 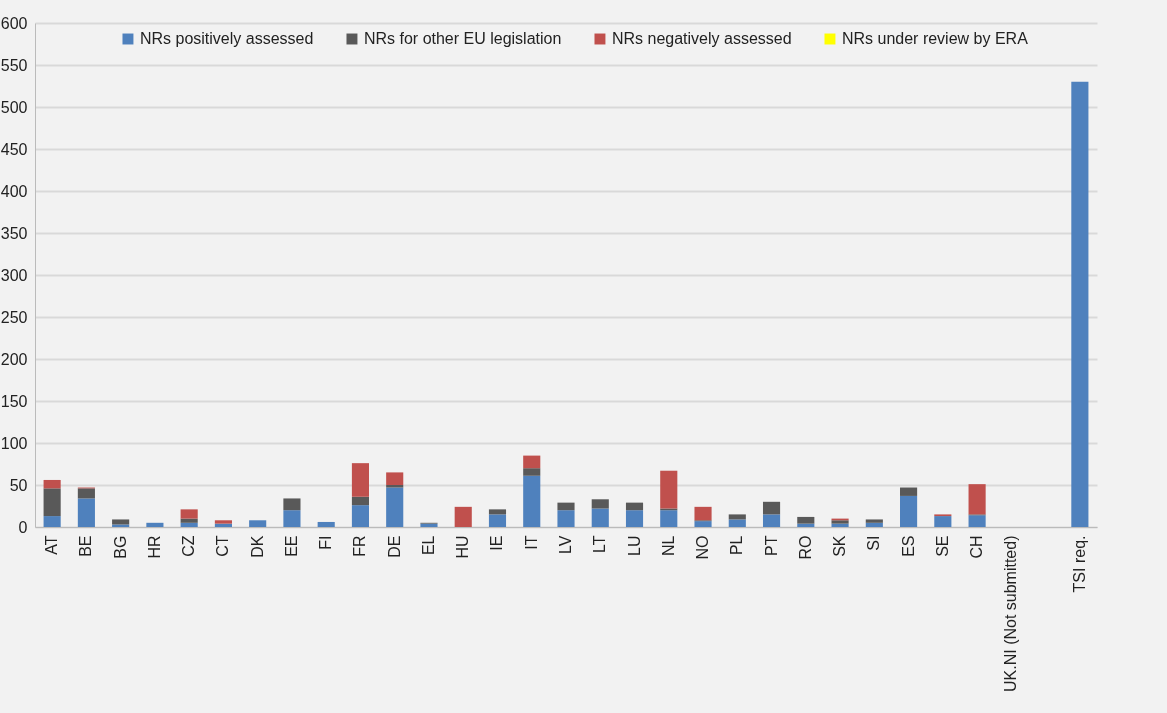 What do you see at coordinates (226, 38) in the screenshot?
I see `legend-label: NRs positively assessed` at bounding box center [226, 38].